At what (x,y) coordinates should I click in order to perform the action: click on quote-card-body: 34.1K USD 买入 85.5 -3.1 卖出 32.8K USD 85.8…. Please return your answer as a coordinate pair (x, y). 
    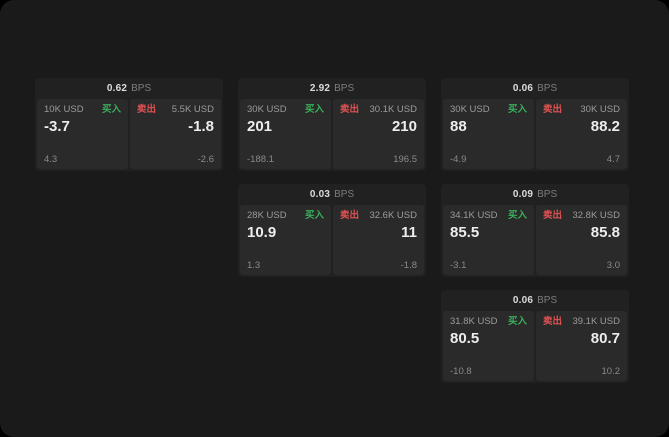
    Looking at the image, I should click on (535, 241).